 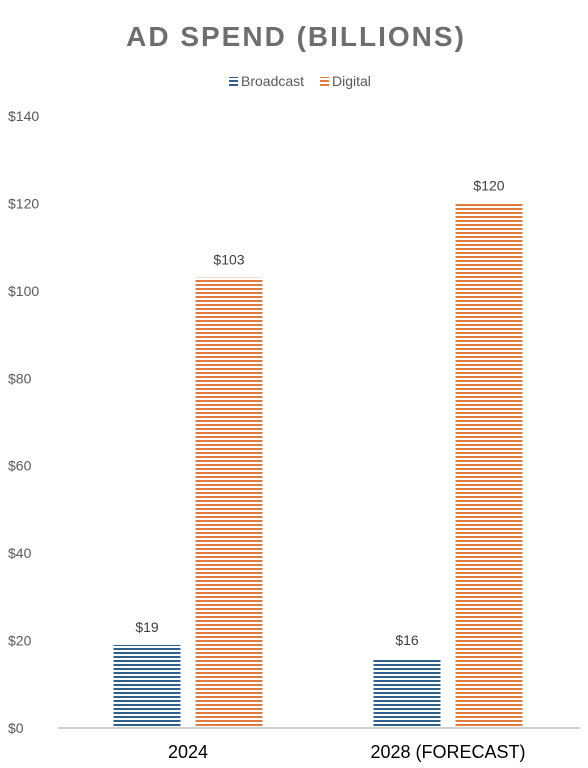 What do you see at coordinates (23, 203) in the screenshot?
I see `y-tick-label: $120` at bounding box center [23, 203].